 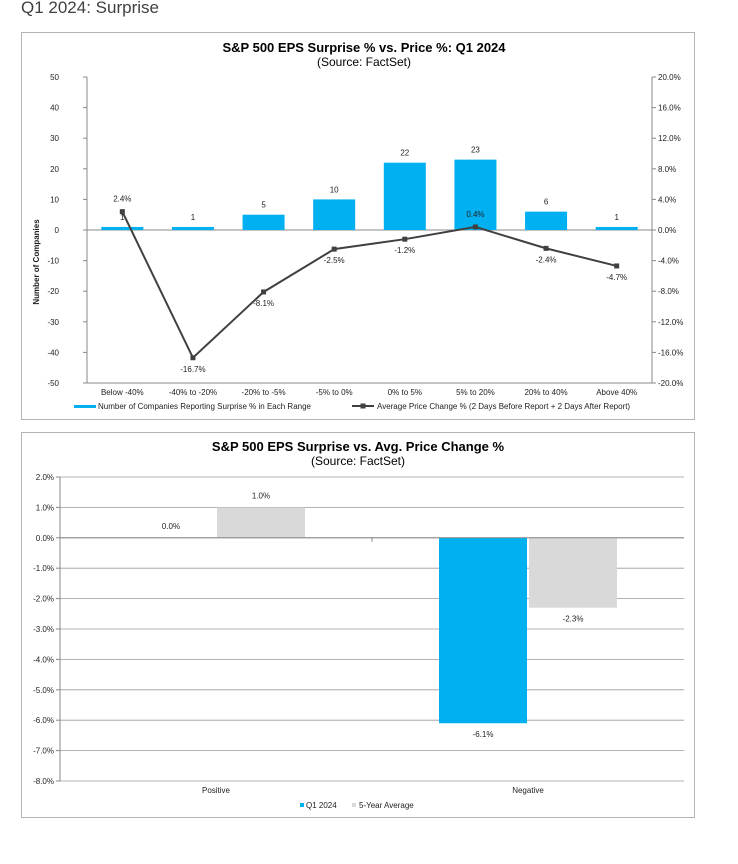 What do you see at coordinates (45, 507) in the screenshot?
I see `y-tick-label: 1.0%` at bounding box center [45, 507].